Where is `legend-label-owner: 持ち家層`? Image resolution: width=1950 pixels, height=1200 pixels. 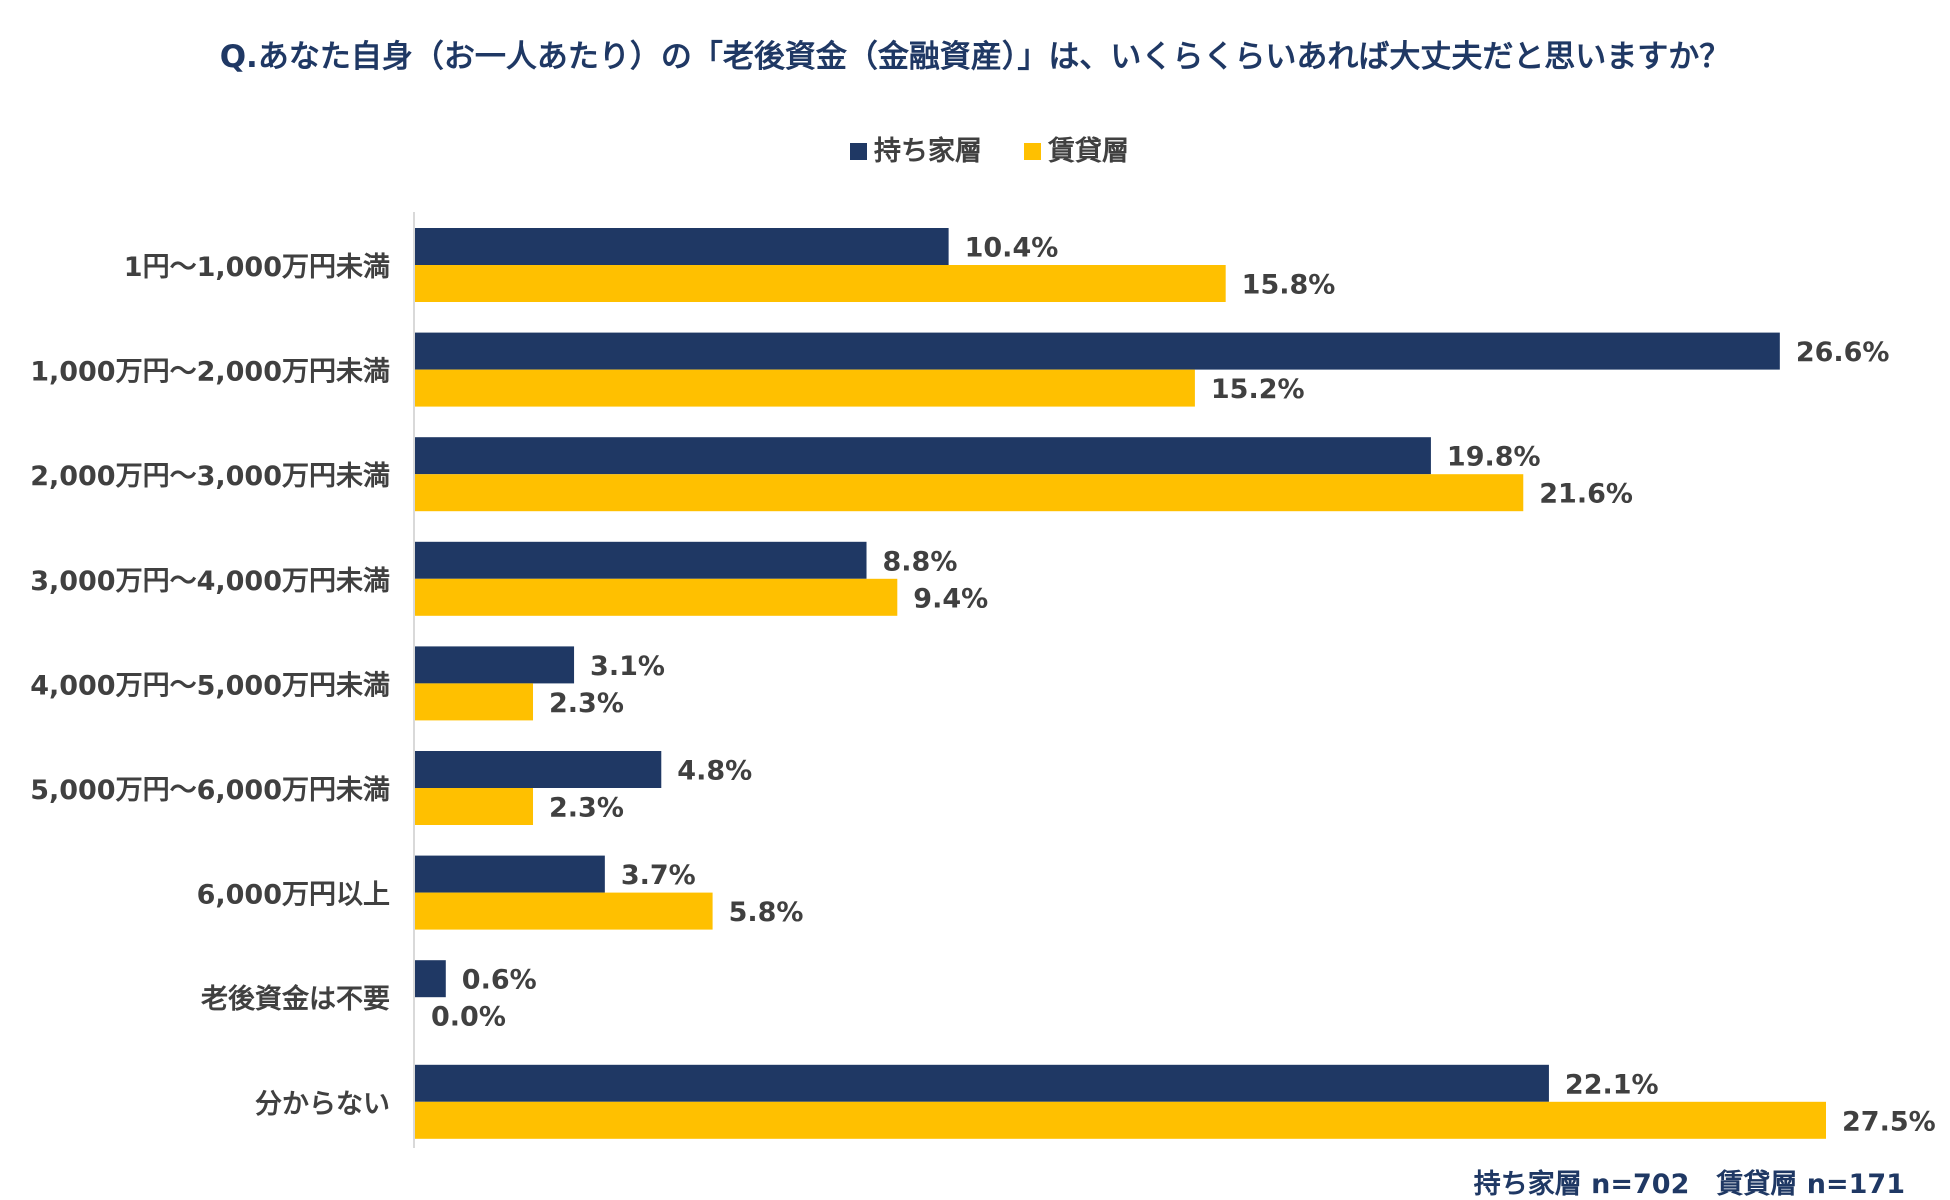
legend-label-owner: 持ち家層 is located at coordinates (928, 151).